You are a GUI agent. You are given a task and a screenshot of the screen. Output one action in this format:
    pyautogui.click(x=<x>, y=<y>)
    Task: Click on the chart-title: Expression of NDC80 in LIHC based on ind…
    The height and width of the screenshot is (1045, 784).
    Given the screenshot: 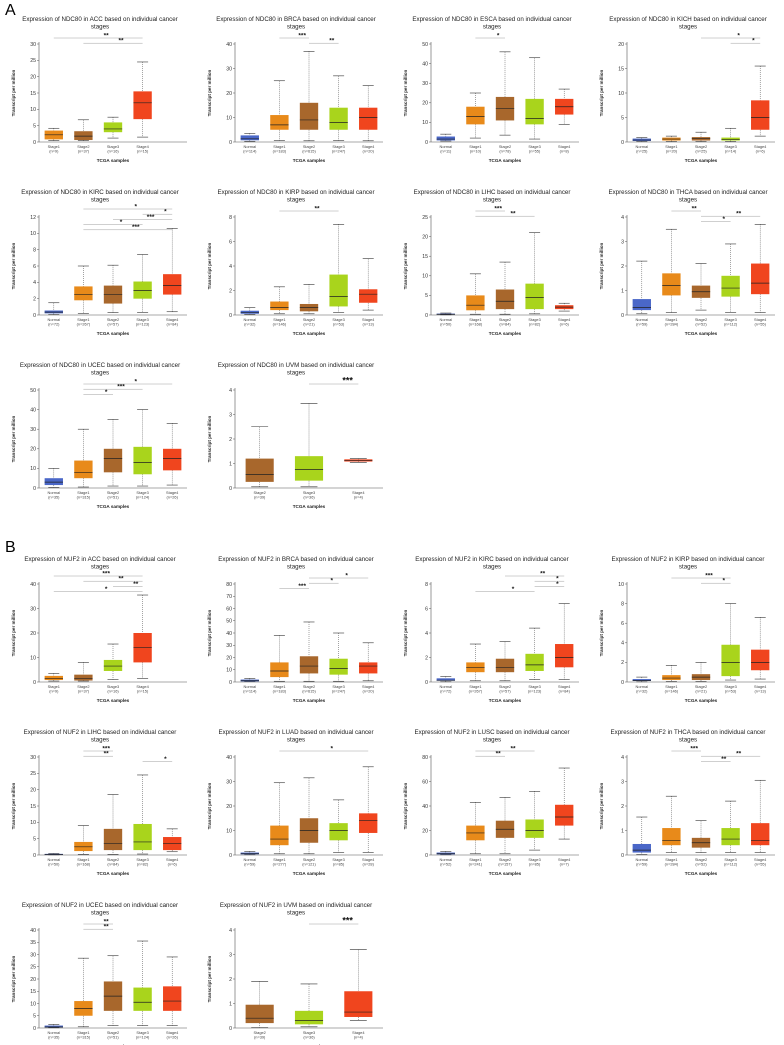 What is the action you would take?
    pyautogui.click(x=492, y=192)
    